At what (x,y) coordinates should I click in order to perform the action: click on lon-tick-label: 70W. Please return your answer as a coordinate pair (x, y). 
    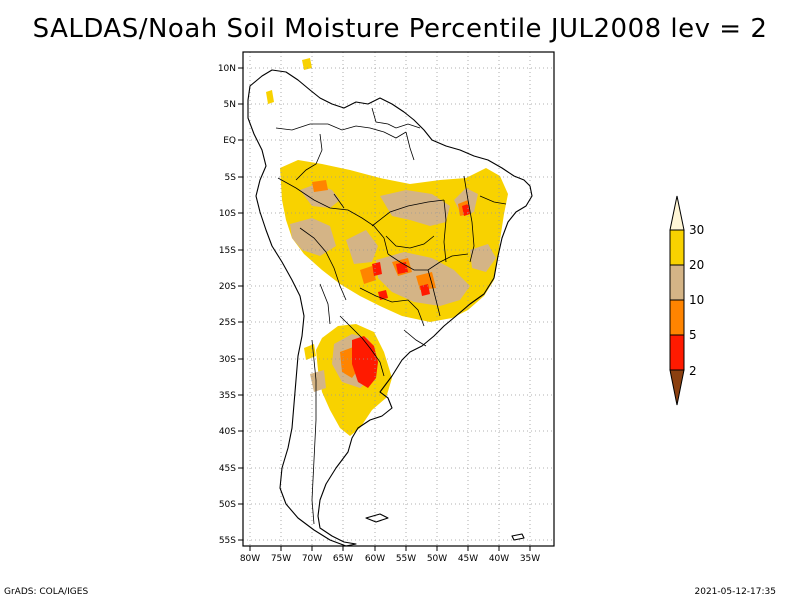
    Looking at the image, I should click on (312, 559).